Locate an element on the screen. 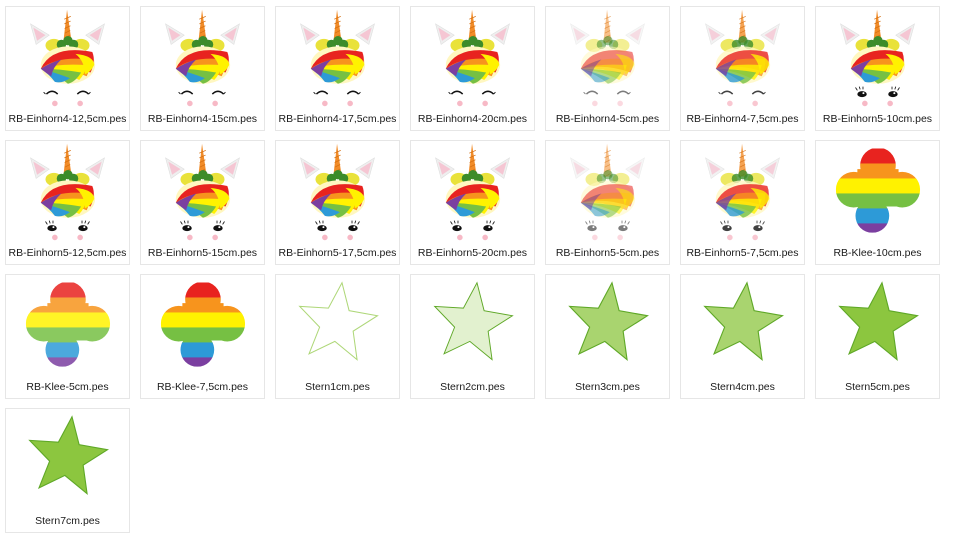 The width and height of the screenshot is (955, 540). file-name-label: RB-Einhorn4-20cm.pes is located at coordinates (472, 119).